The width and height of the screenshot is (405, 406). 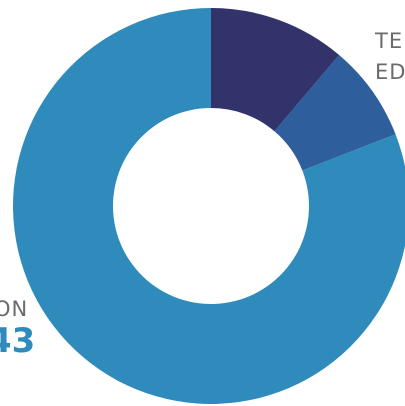 What do you see at coordinates (18, 341) in the screenshot?
I see `value-left: 43` at bounding box center [18, 341].